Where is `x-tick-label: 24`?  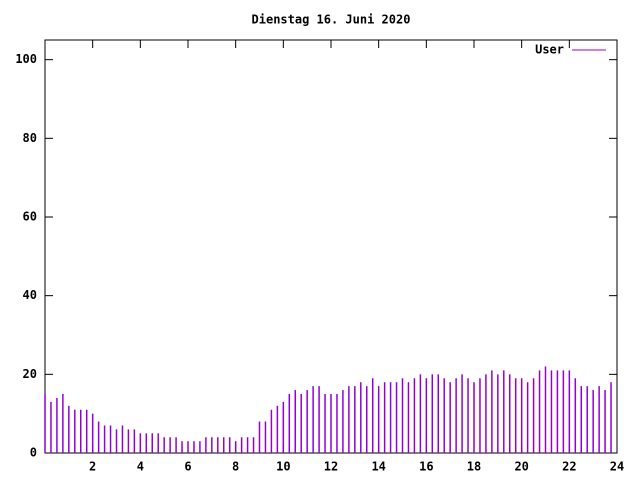 x-tick-label: 24 is located at coordinates (617, 467).